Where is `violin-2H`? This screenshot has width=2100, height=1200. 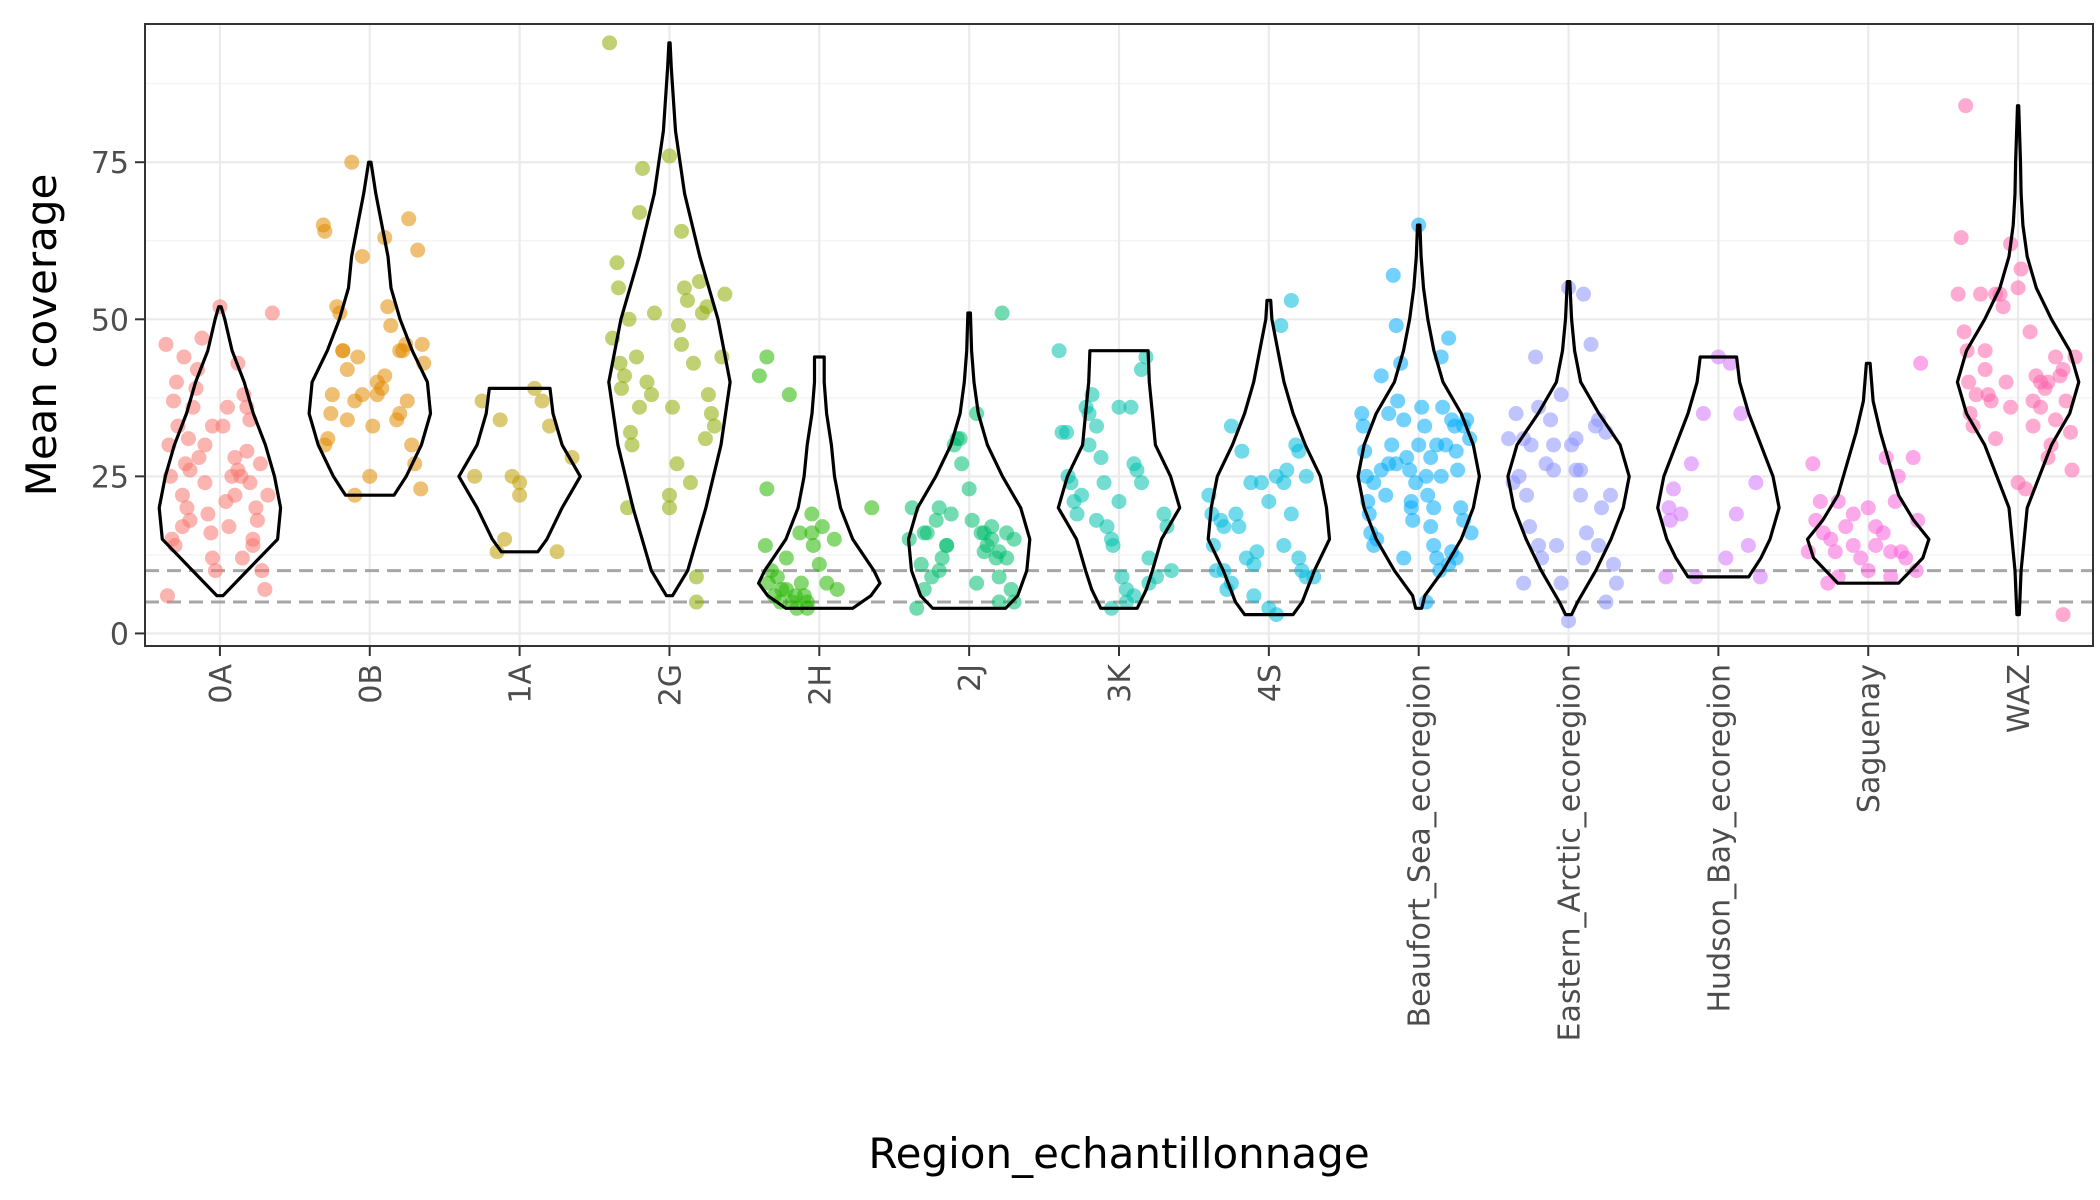 violin-2H is located at coordinates (819, 482).